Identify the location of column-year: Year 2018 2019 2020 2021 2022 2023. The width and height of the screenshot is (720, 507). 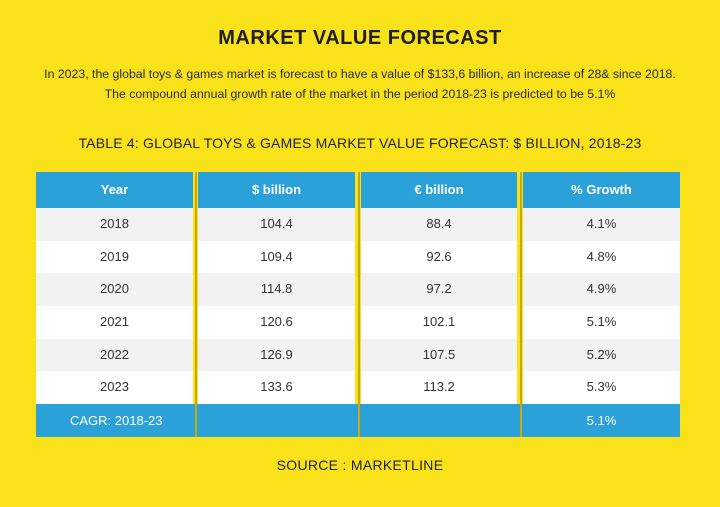
(114, 288).